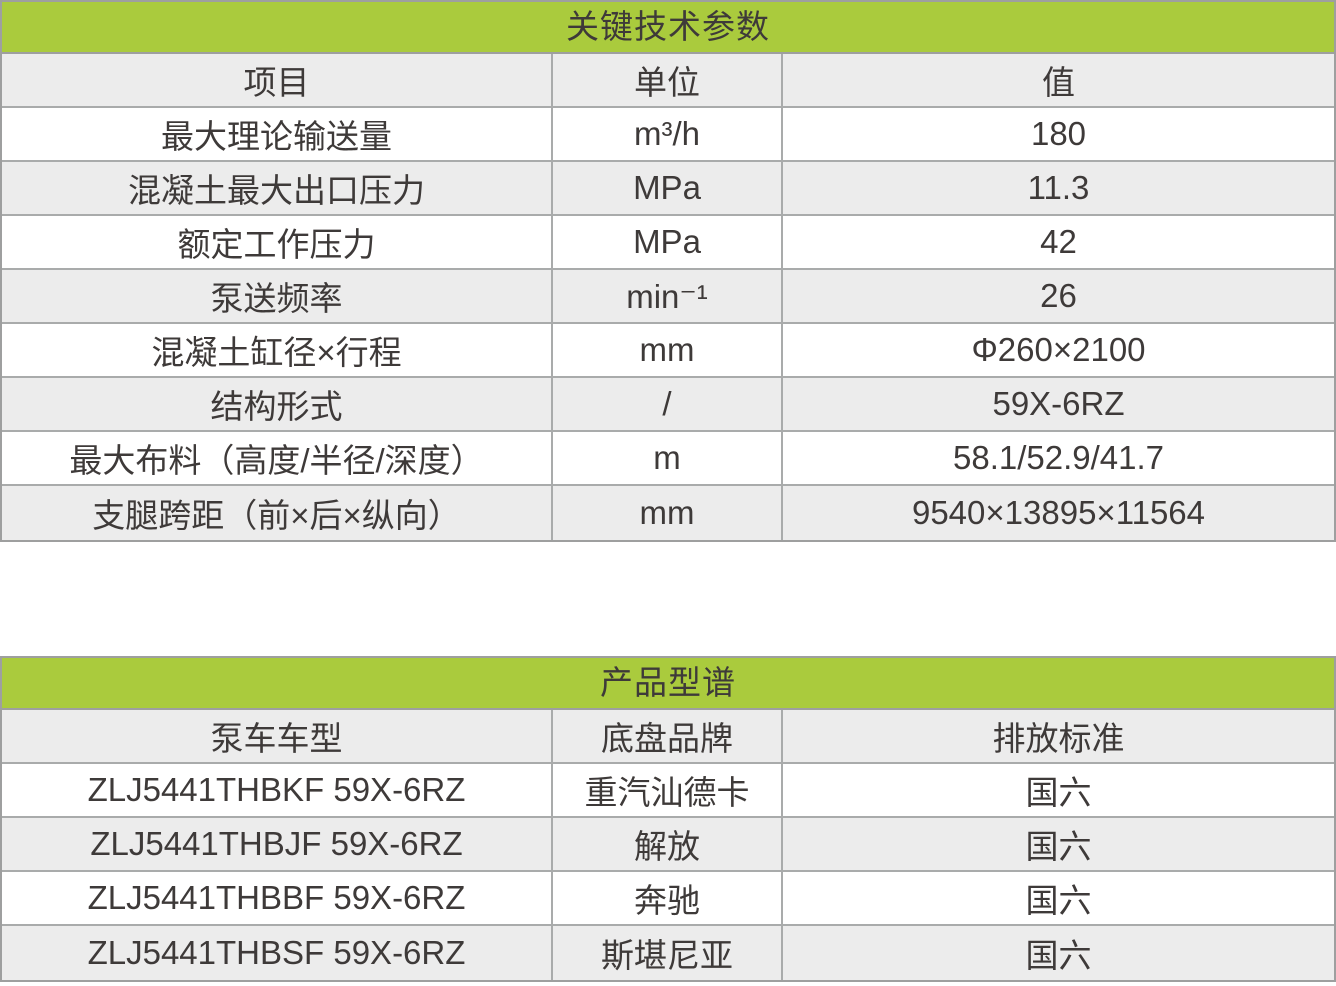 The width and height of the screenshot is (1336, 986). I want to click on cell-item: 泵送频率, so click(277, 296).